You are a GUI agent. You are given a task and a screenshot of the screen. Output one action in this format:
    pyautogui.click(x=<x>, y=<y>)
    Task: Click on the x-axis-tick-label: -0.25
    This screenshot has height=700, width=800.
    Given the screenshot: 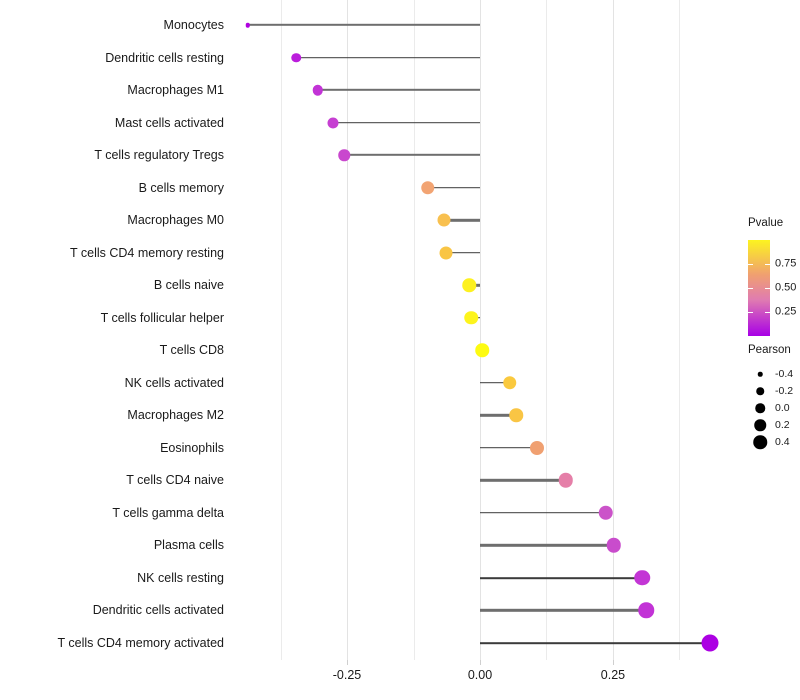 What is the action you would take?
    pyautogui.click(x=347, y=675)
    